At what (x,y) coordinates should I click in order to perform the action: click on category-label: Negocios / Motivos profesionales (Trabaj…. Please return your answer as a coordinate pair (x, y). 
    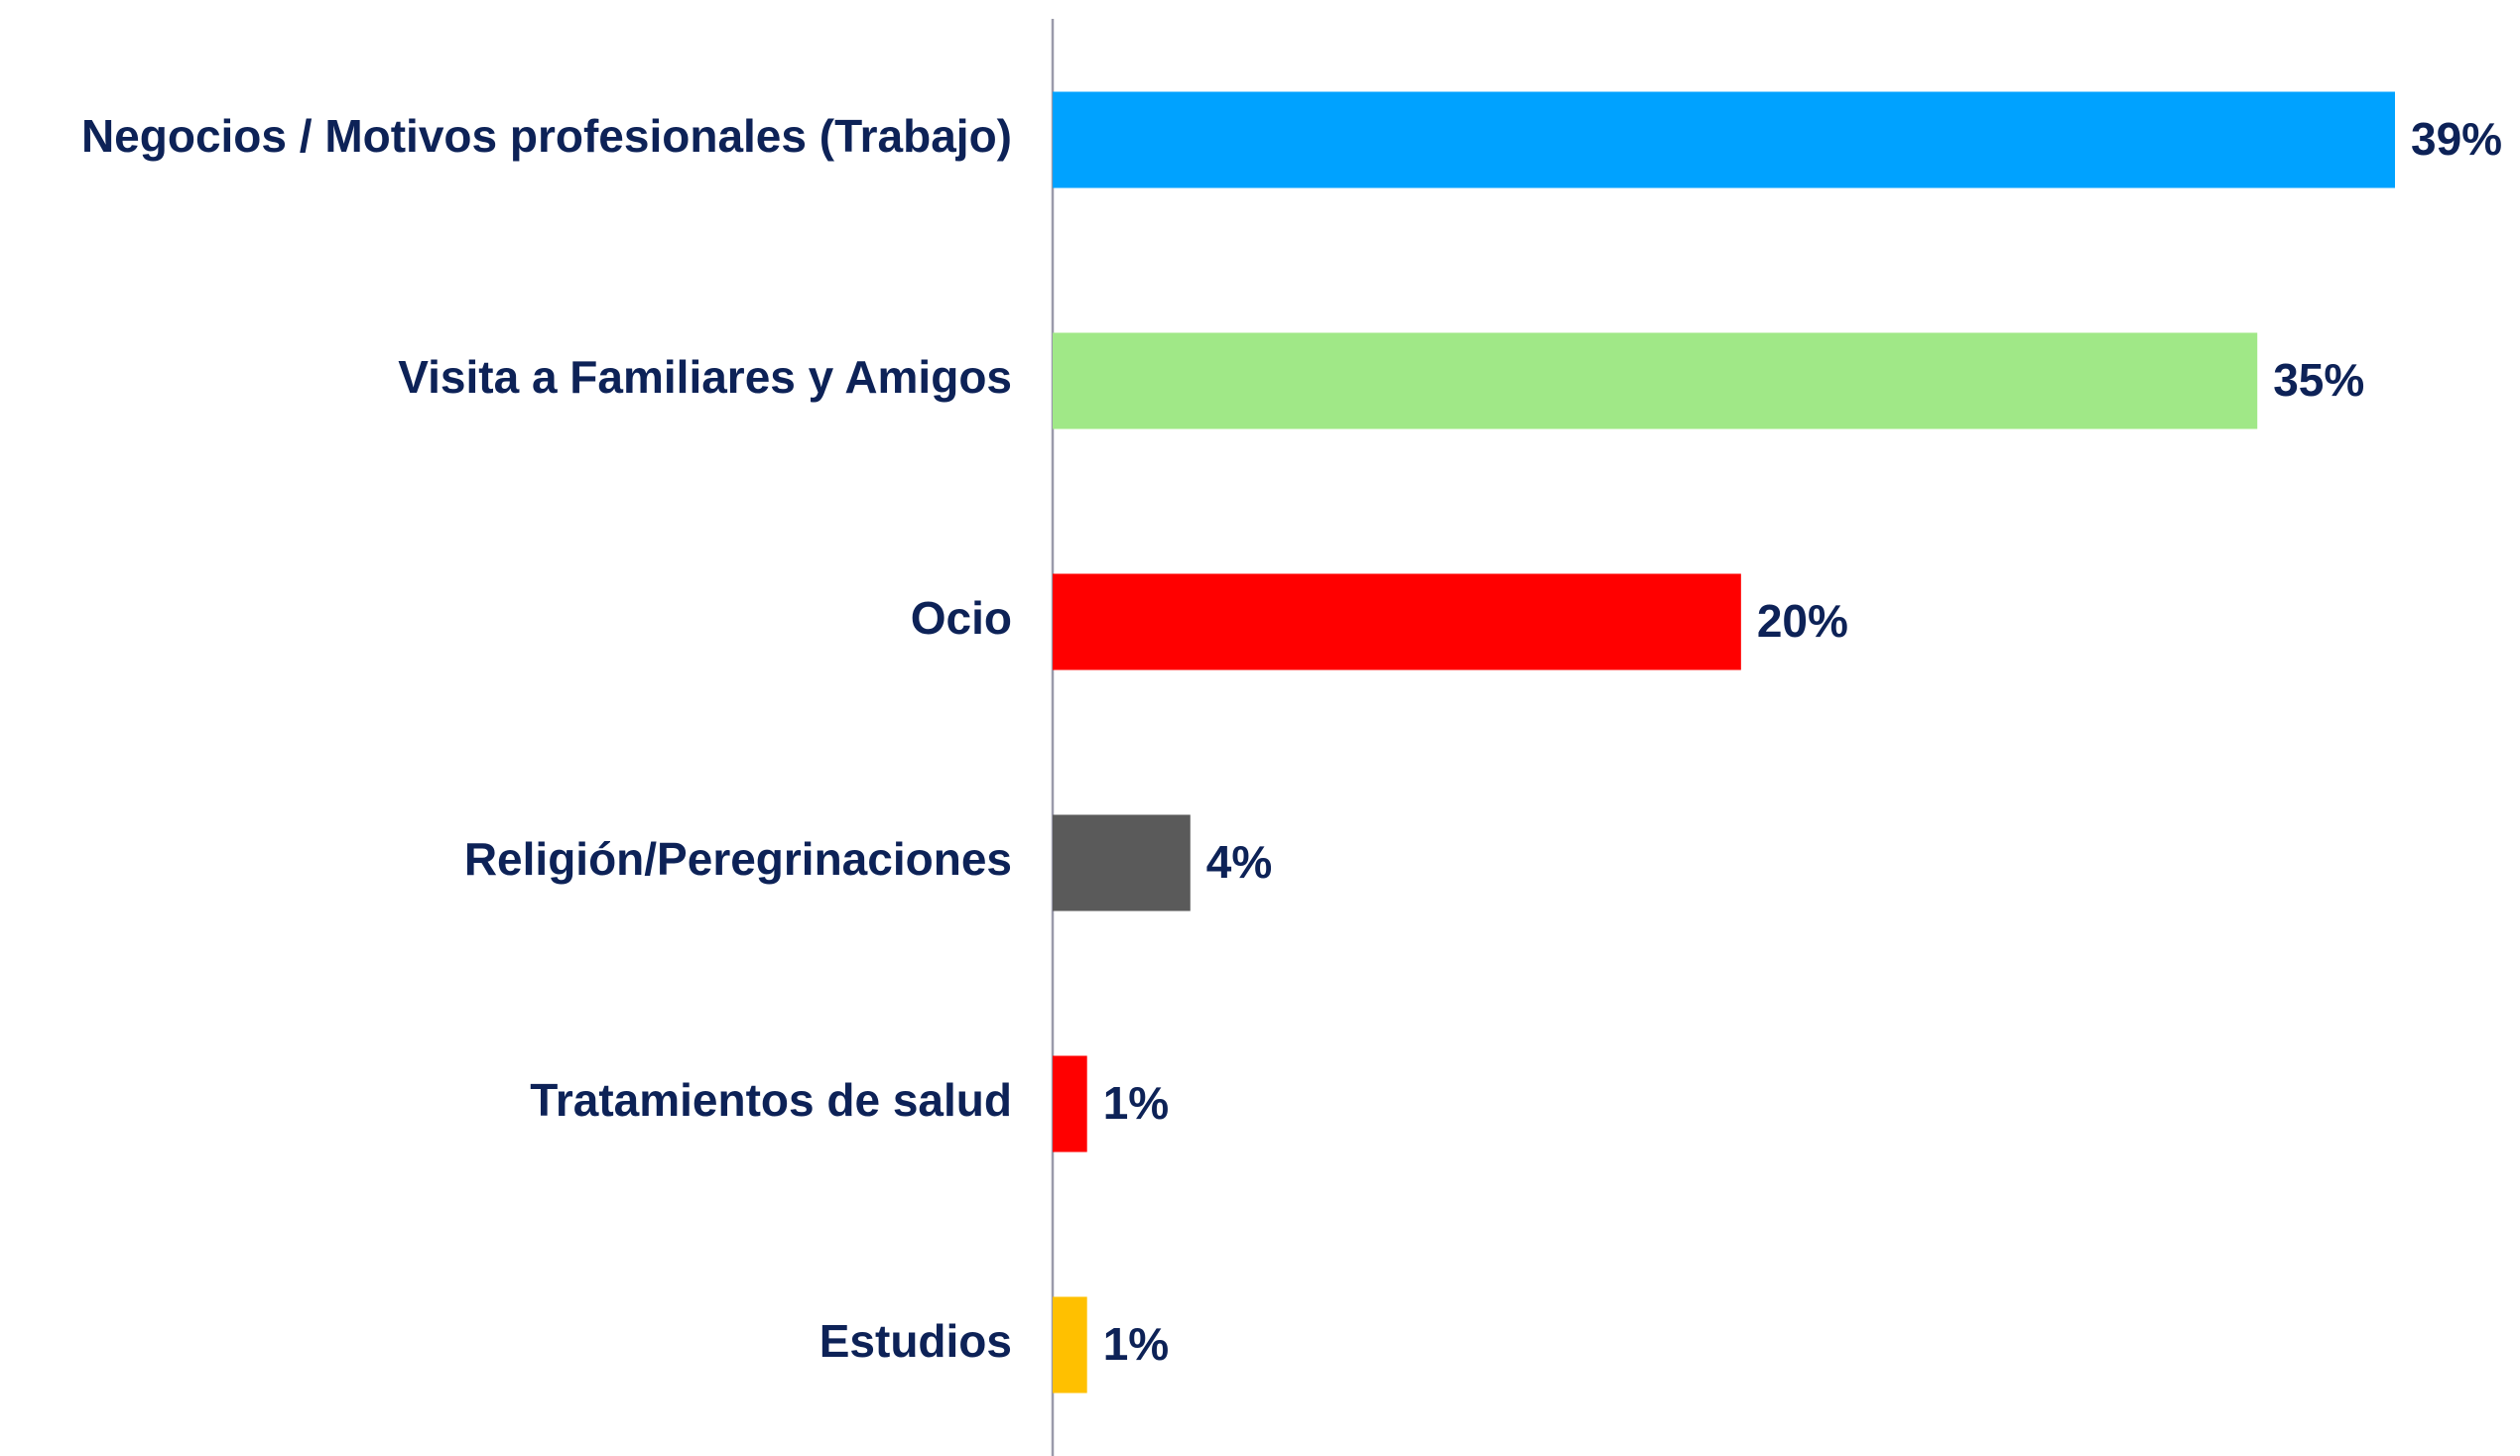
    Looking at the image, I should click on (546, 136).